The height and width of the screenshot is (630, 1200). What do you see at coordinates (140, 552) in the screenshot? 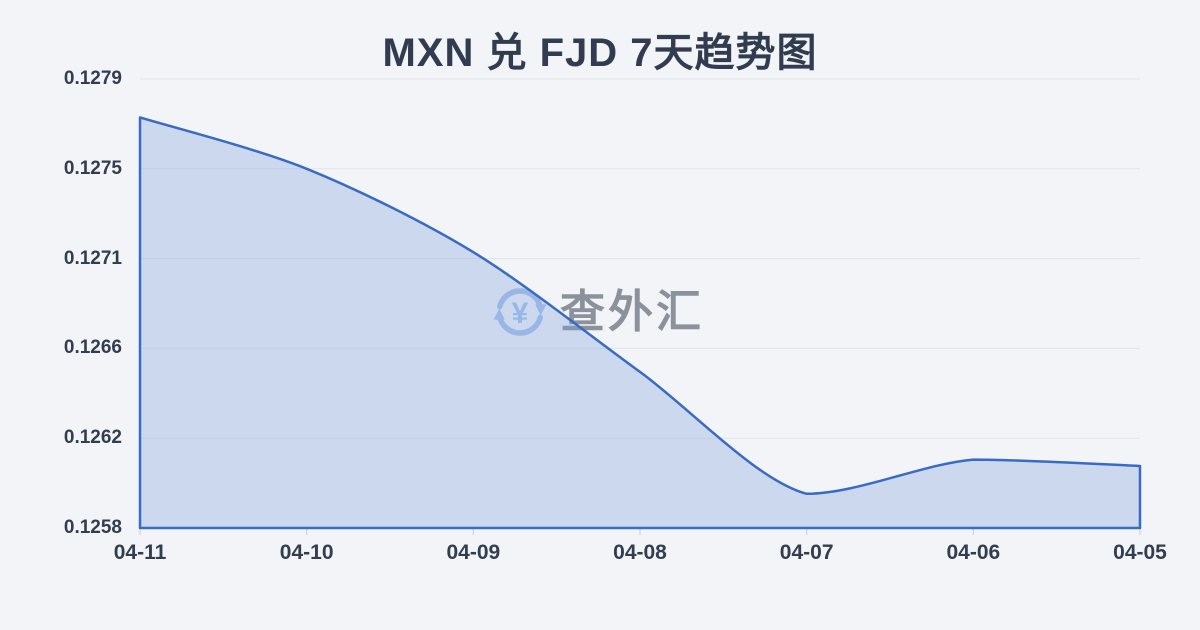
I see `x-axis-label: 04-11` at bounding box center [140, 552].